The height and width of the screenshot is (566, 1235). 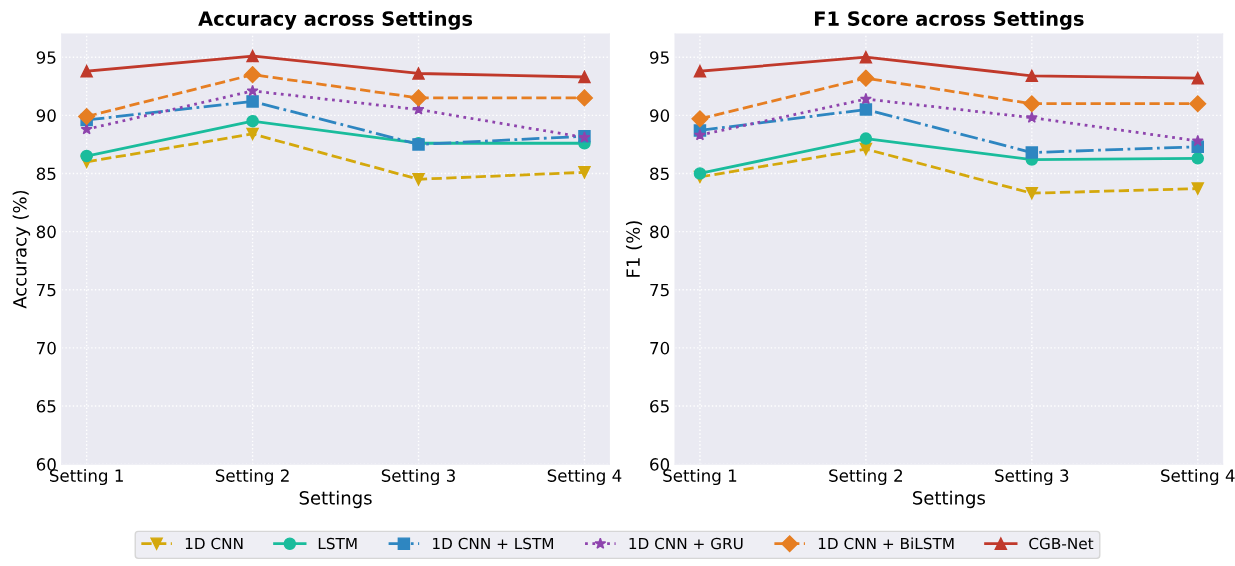 What do you see at coordinates (337, 543) in the screenshot?
I see `legend-label: LSTM` at bounding box center [337, 543].